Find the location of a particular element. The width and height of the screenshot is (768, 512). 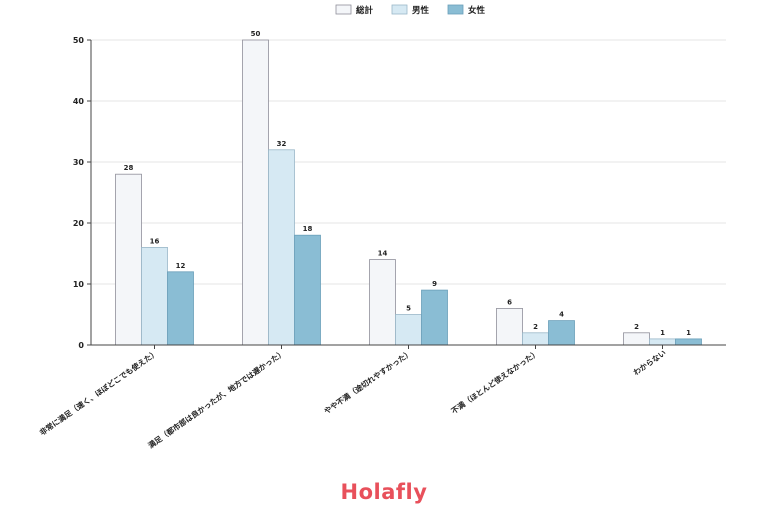

data-label: 5 is located at coordinates (408, 309).